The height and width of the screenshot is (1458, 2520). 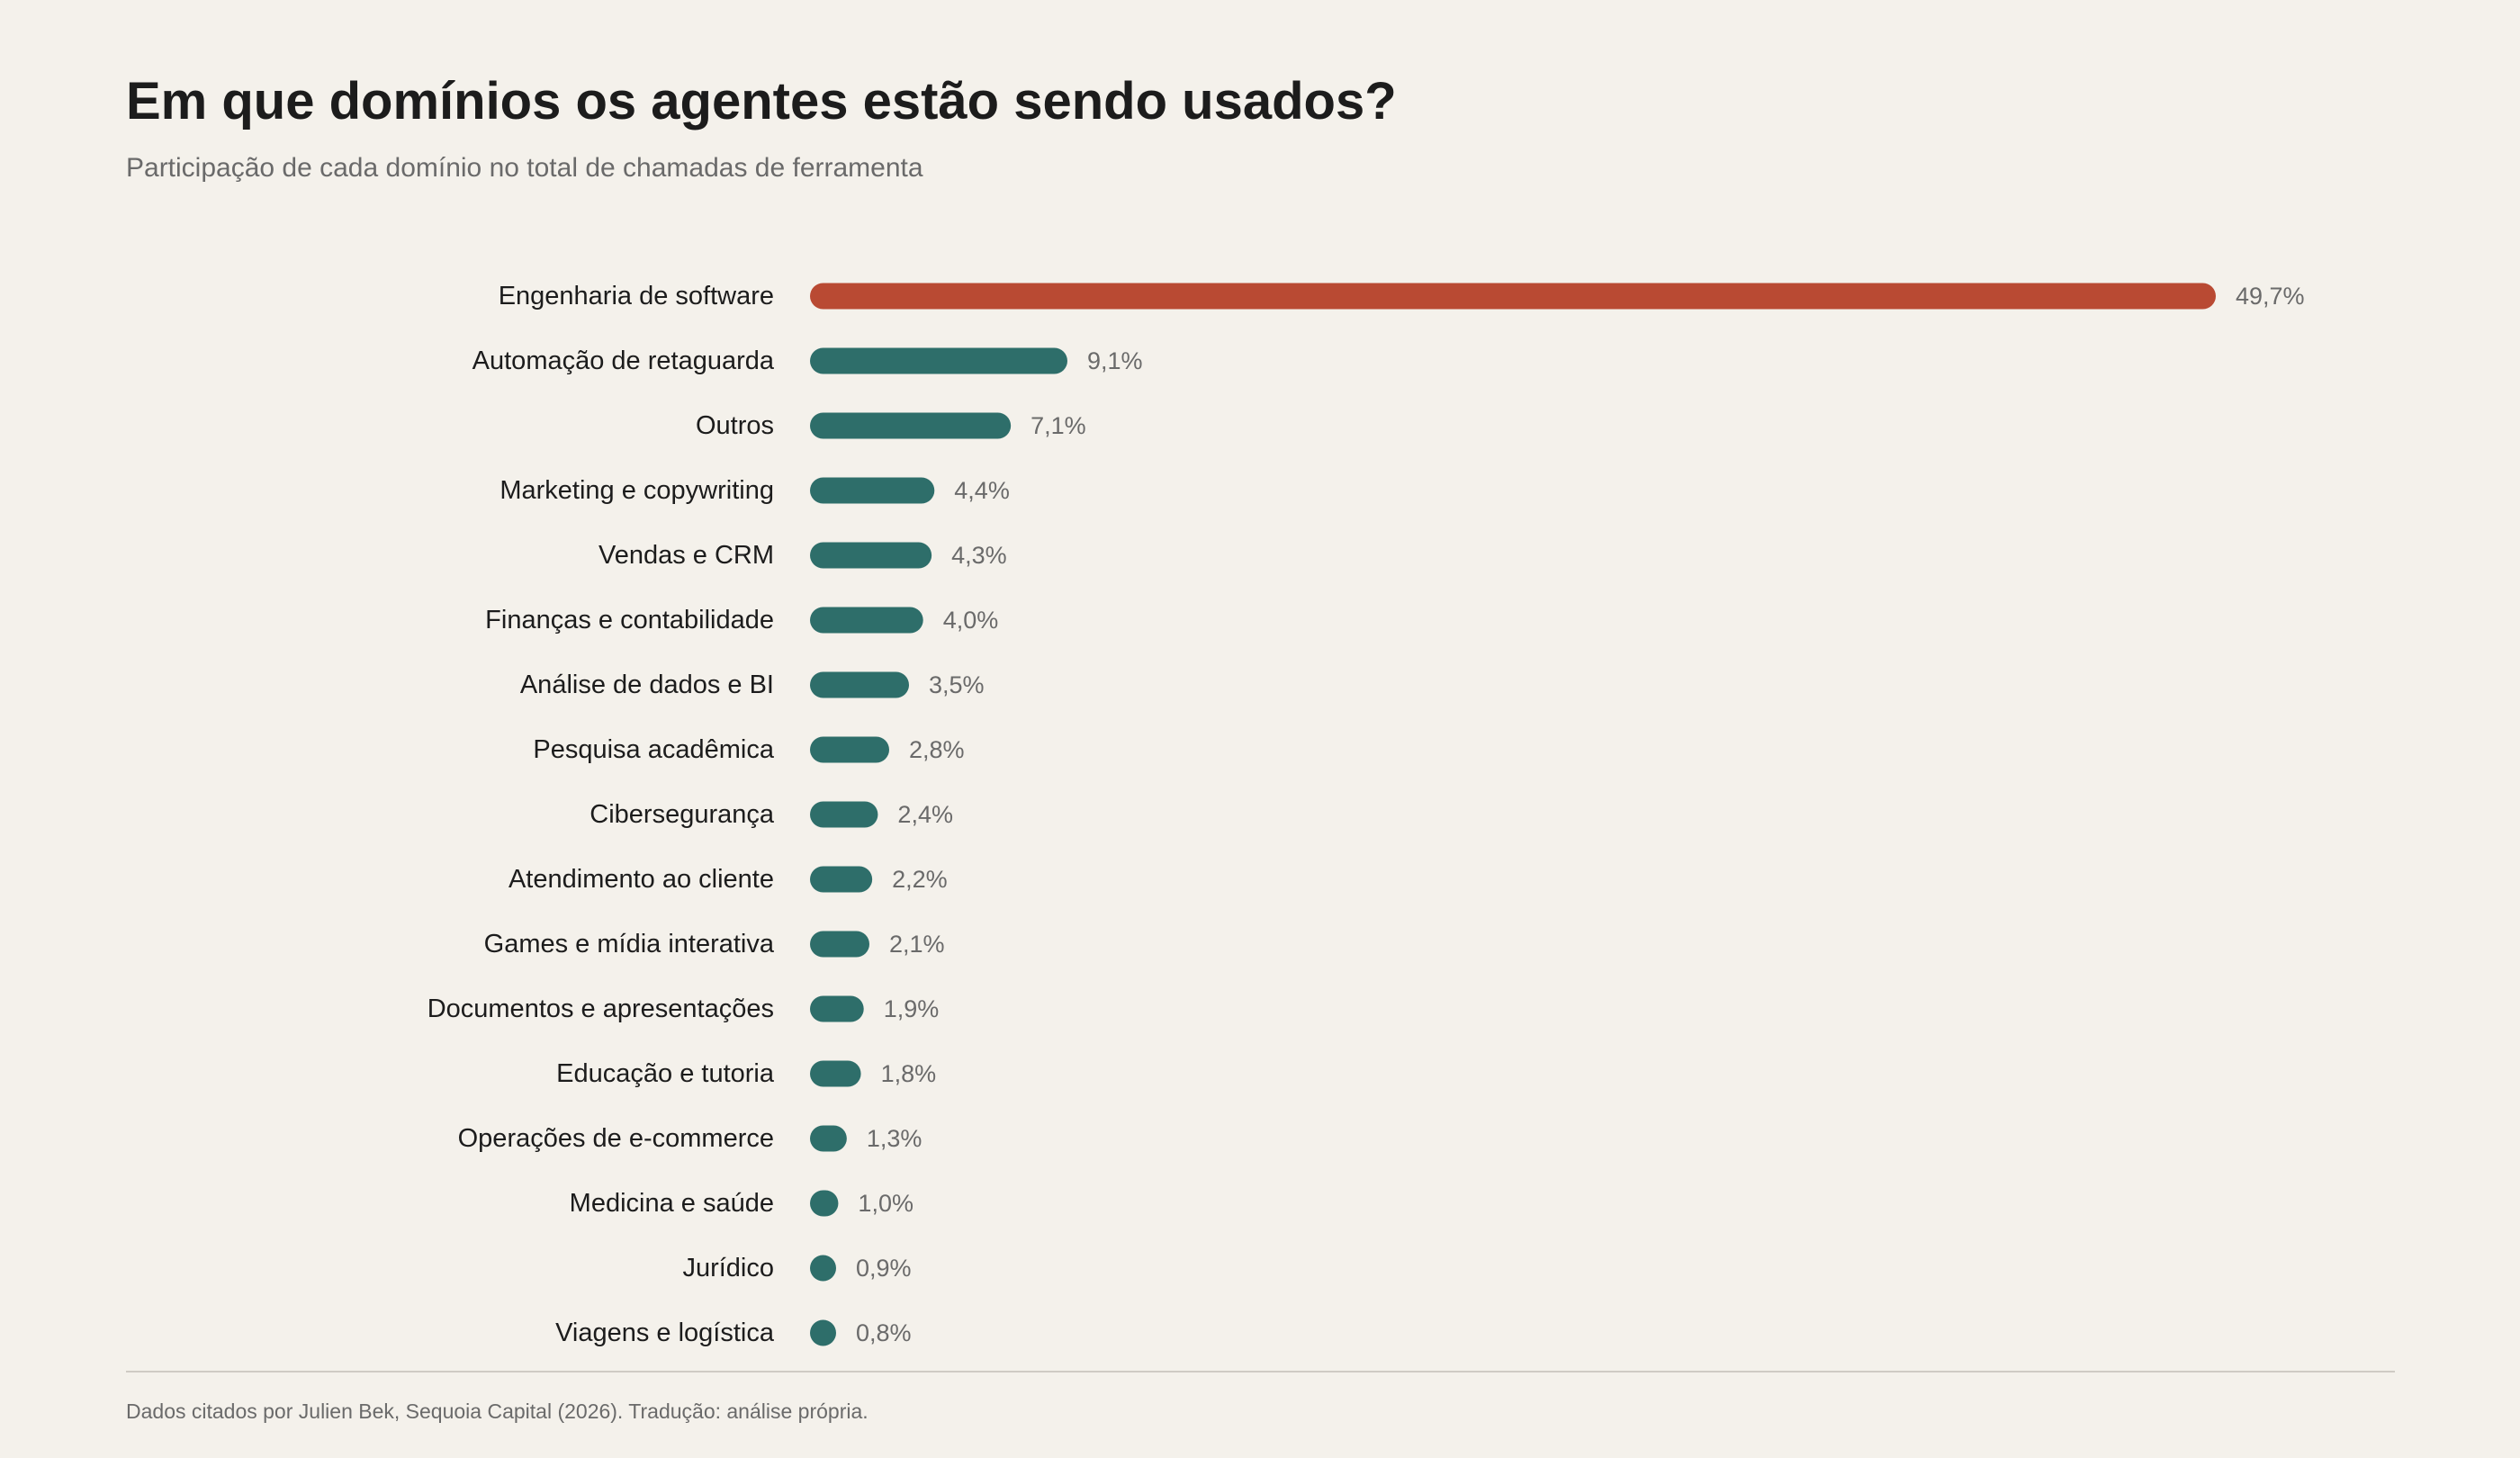 What do you see at coordinates (686, 556) in the screenshot?
I see `category-label-vendas-e-crm: Vendas e CRM` at bounding box center [686, 556].